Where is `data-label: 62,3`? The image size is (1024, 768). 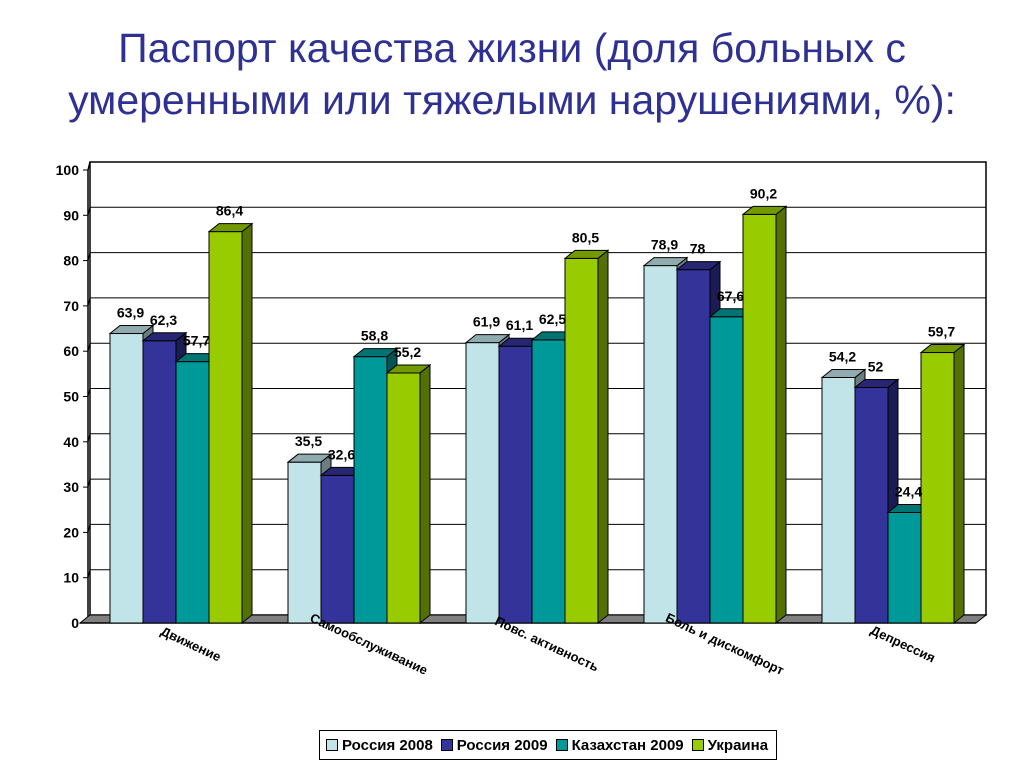 data-label: 62,3 is located at coordinates (163, 320).